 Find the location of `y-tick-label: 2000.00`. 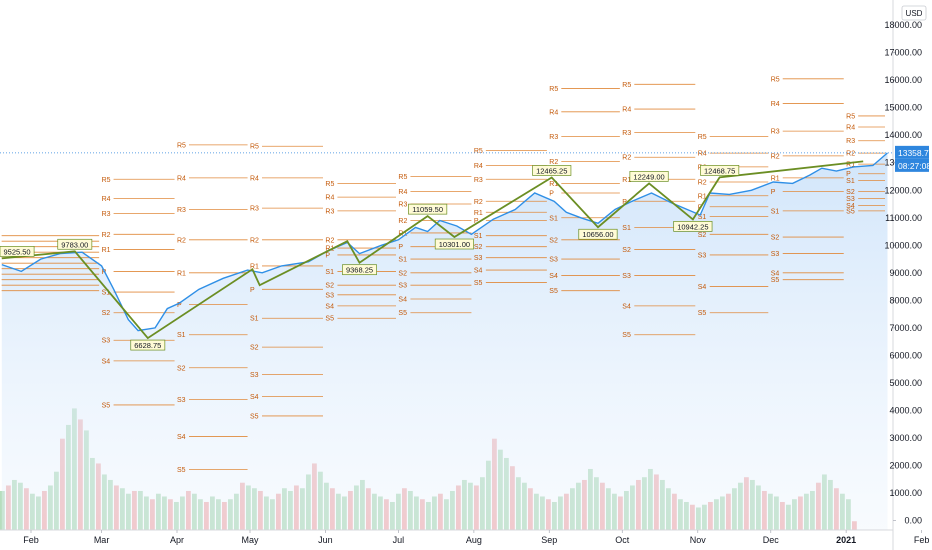

y-tick-label: 2000.00 is located at coordinates (905, 465).